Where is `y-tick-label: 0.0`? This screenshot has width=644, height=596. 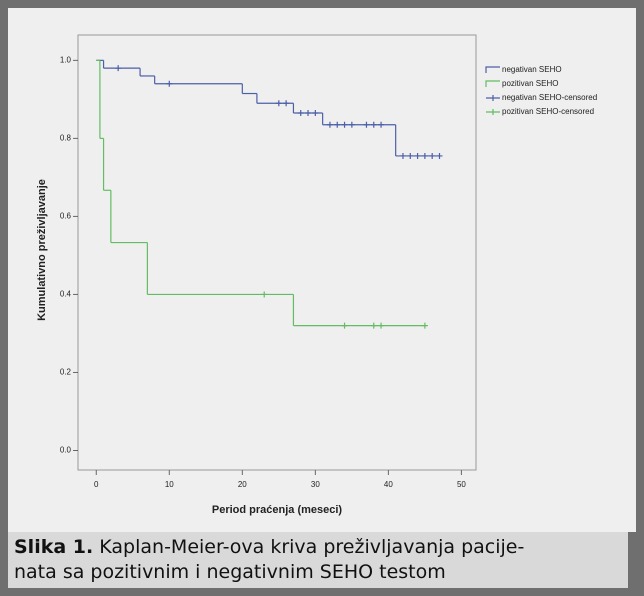 y-tick-label: 0.0 is located at coordinates (66, 450).